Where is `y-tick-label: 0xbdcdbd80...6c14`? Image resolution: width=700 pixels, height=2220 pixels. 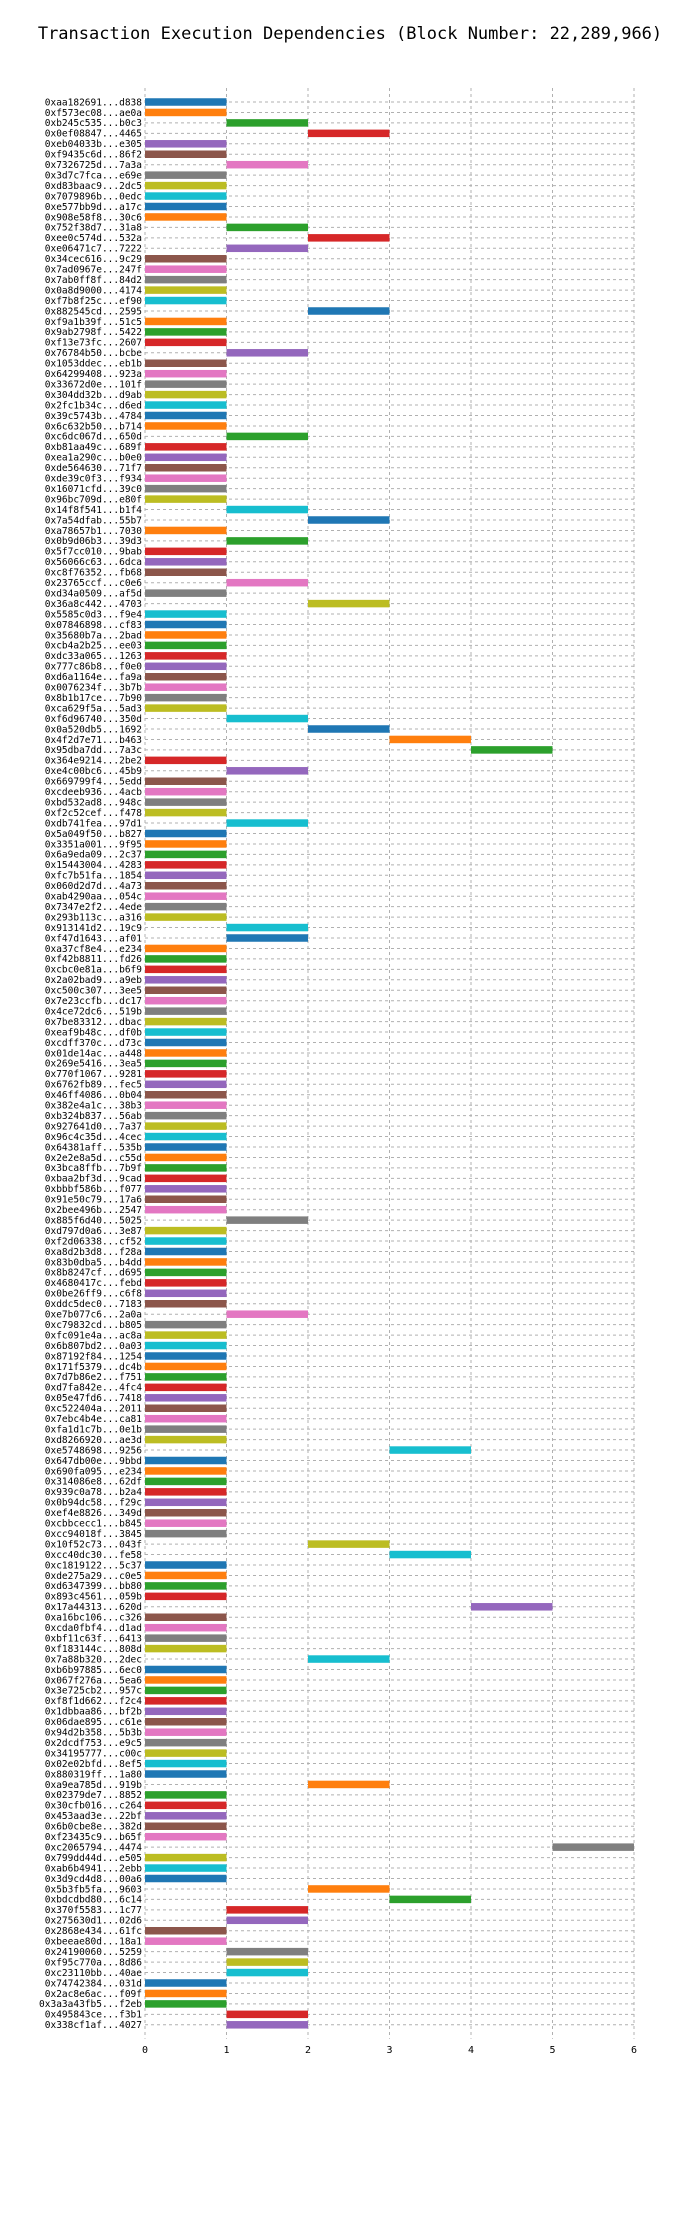 y-tick-label: 0xbdcdbd80...6c14 is located at coordinates (94, 1900).